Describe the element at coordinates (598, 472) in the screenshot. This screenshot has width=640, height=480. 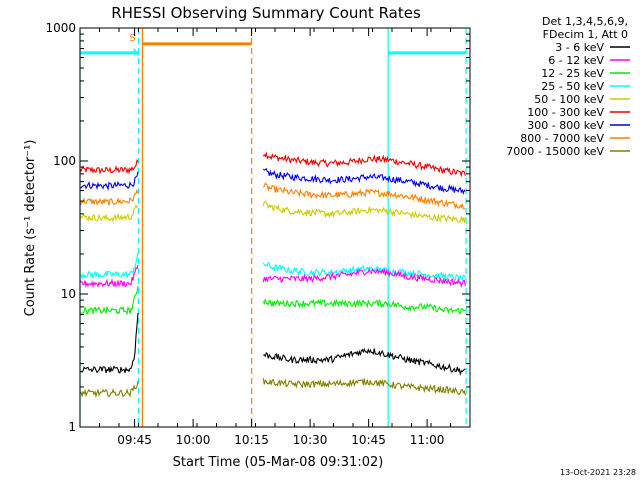
I see `render-timestamp: 13-Oct-2021 23:28` at that location.